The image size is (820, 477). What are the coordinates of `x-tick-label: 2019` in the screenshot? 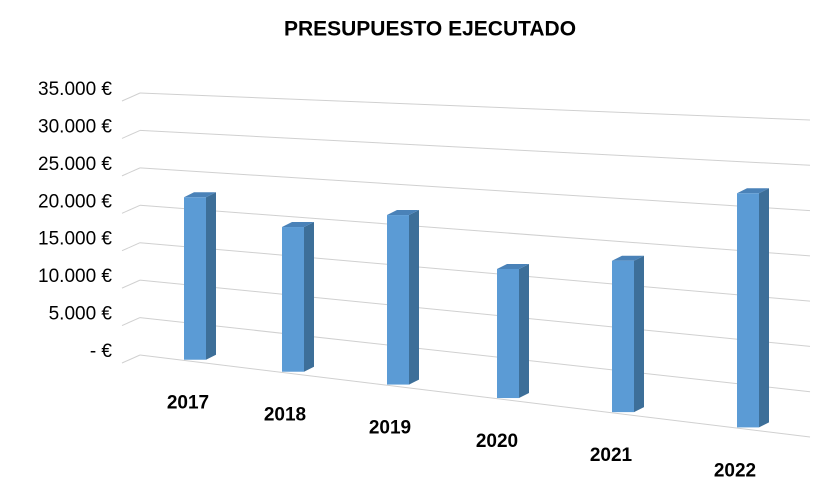 It's located at (390, 428).